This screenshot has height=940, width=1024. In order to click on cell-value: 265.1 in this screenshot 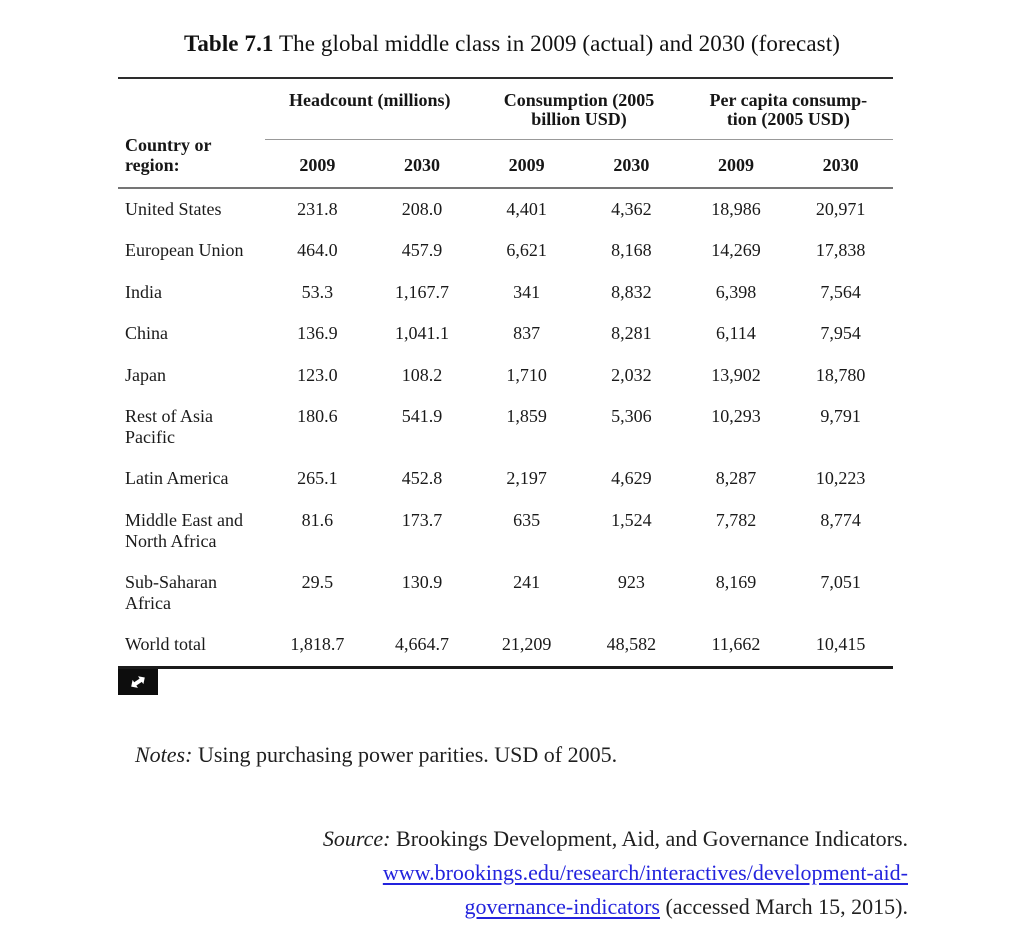, I will do `click(317, 478)`.